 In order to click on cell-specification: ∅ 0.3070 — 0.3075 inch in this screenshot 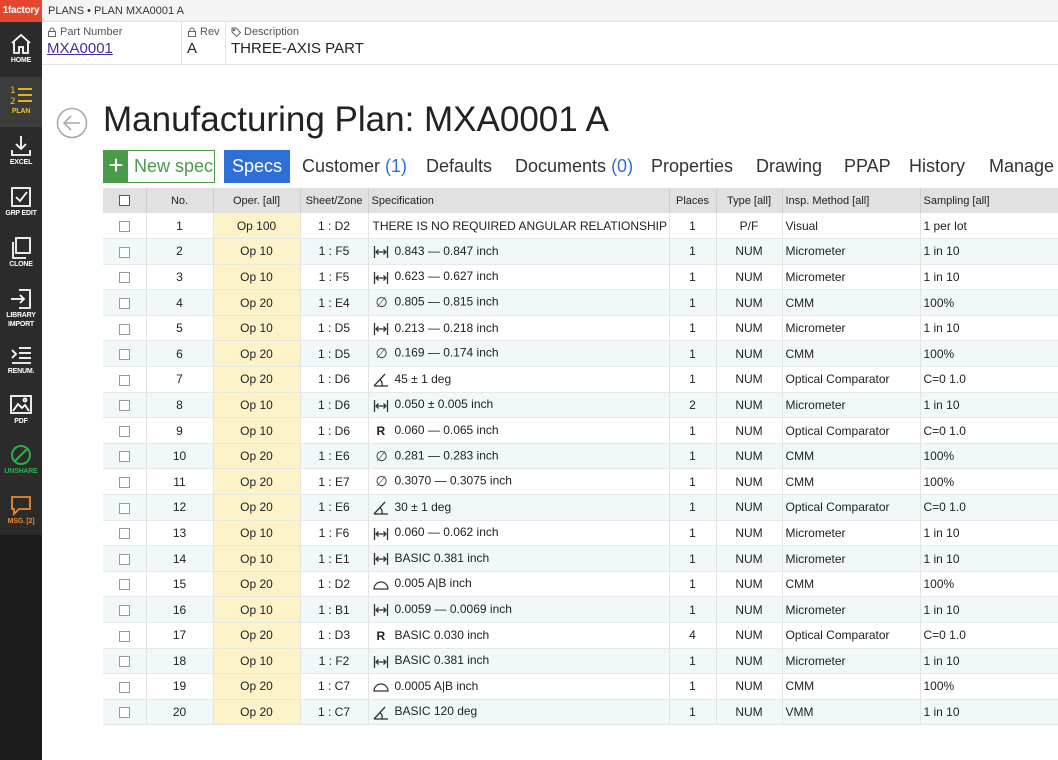, I will do `click(519, 482)`.